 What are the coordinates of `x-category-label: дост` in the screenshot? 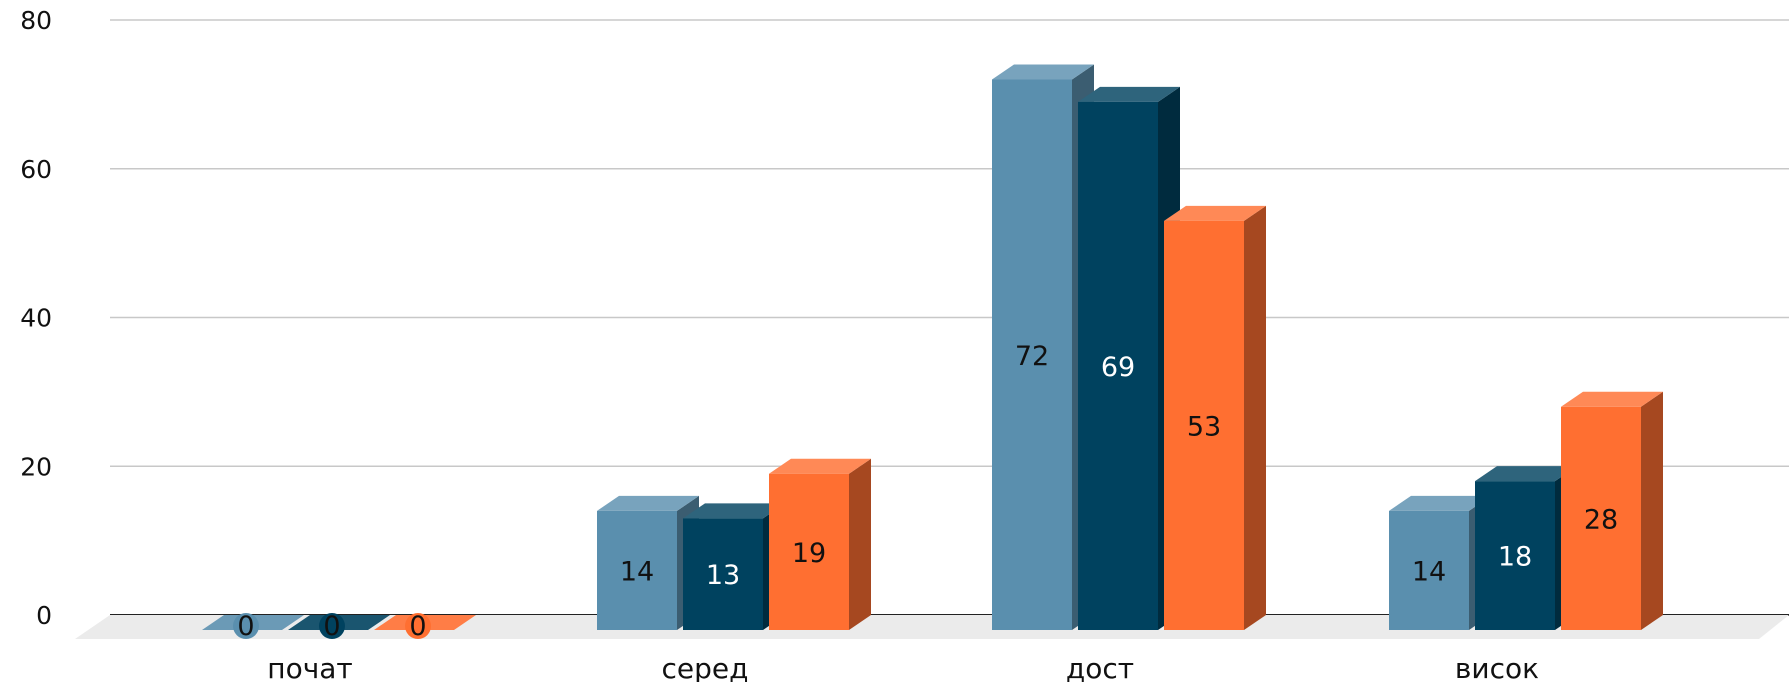 It's located at (1100, 667).